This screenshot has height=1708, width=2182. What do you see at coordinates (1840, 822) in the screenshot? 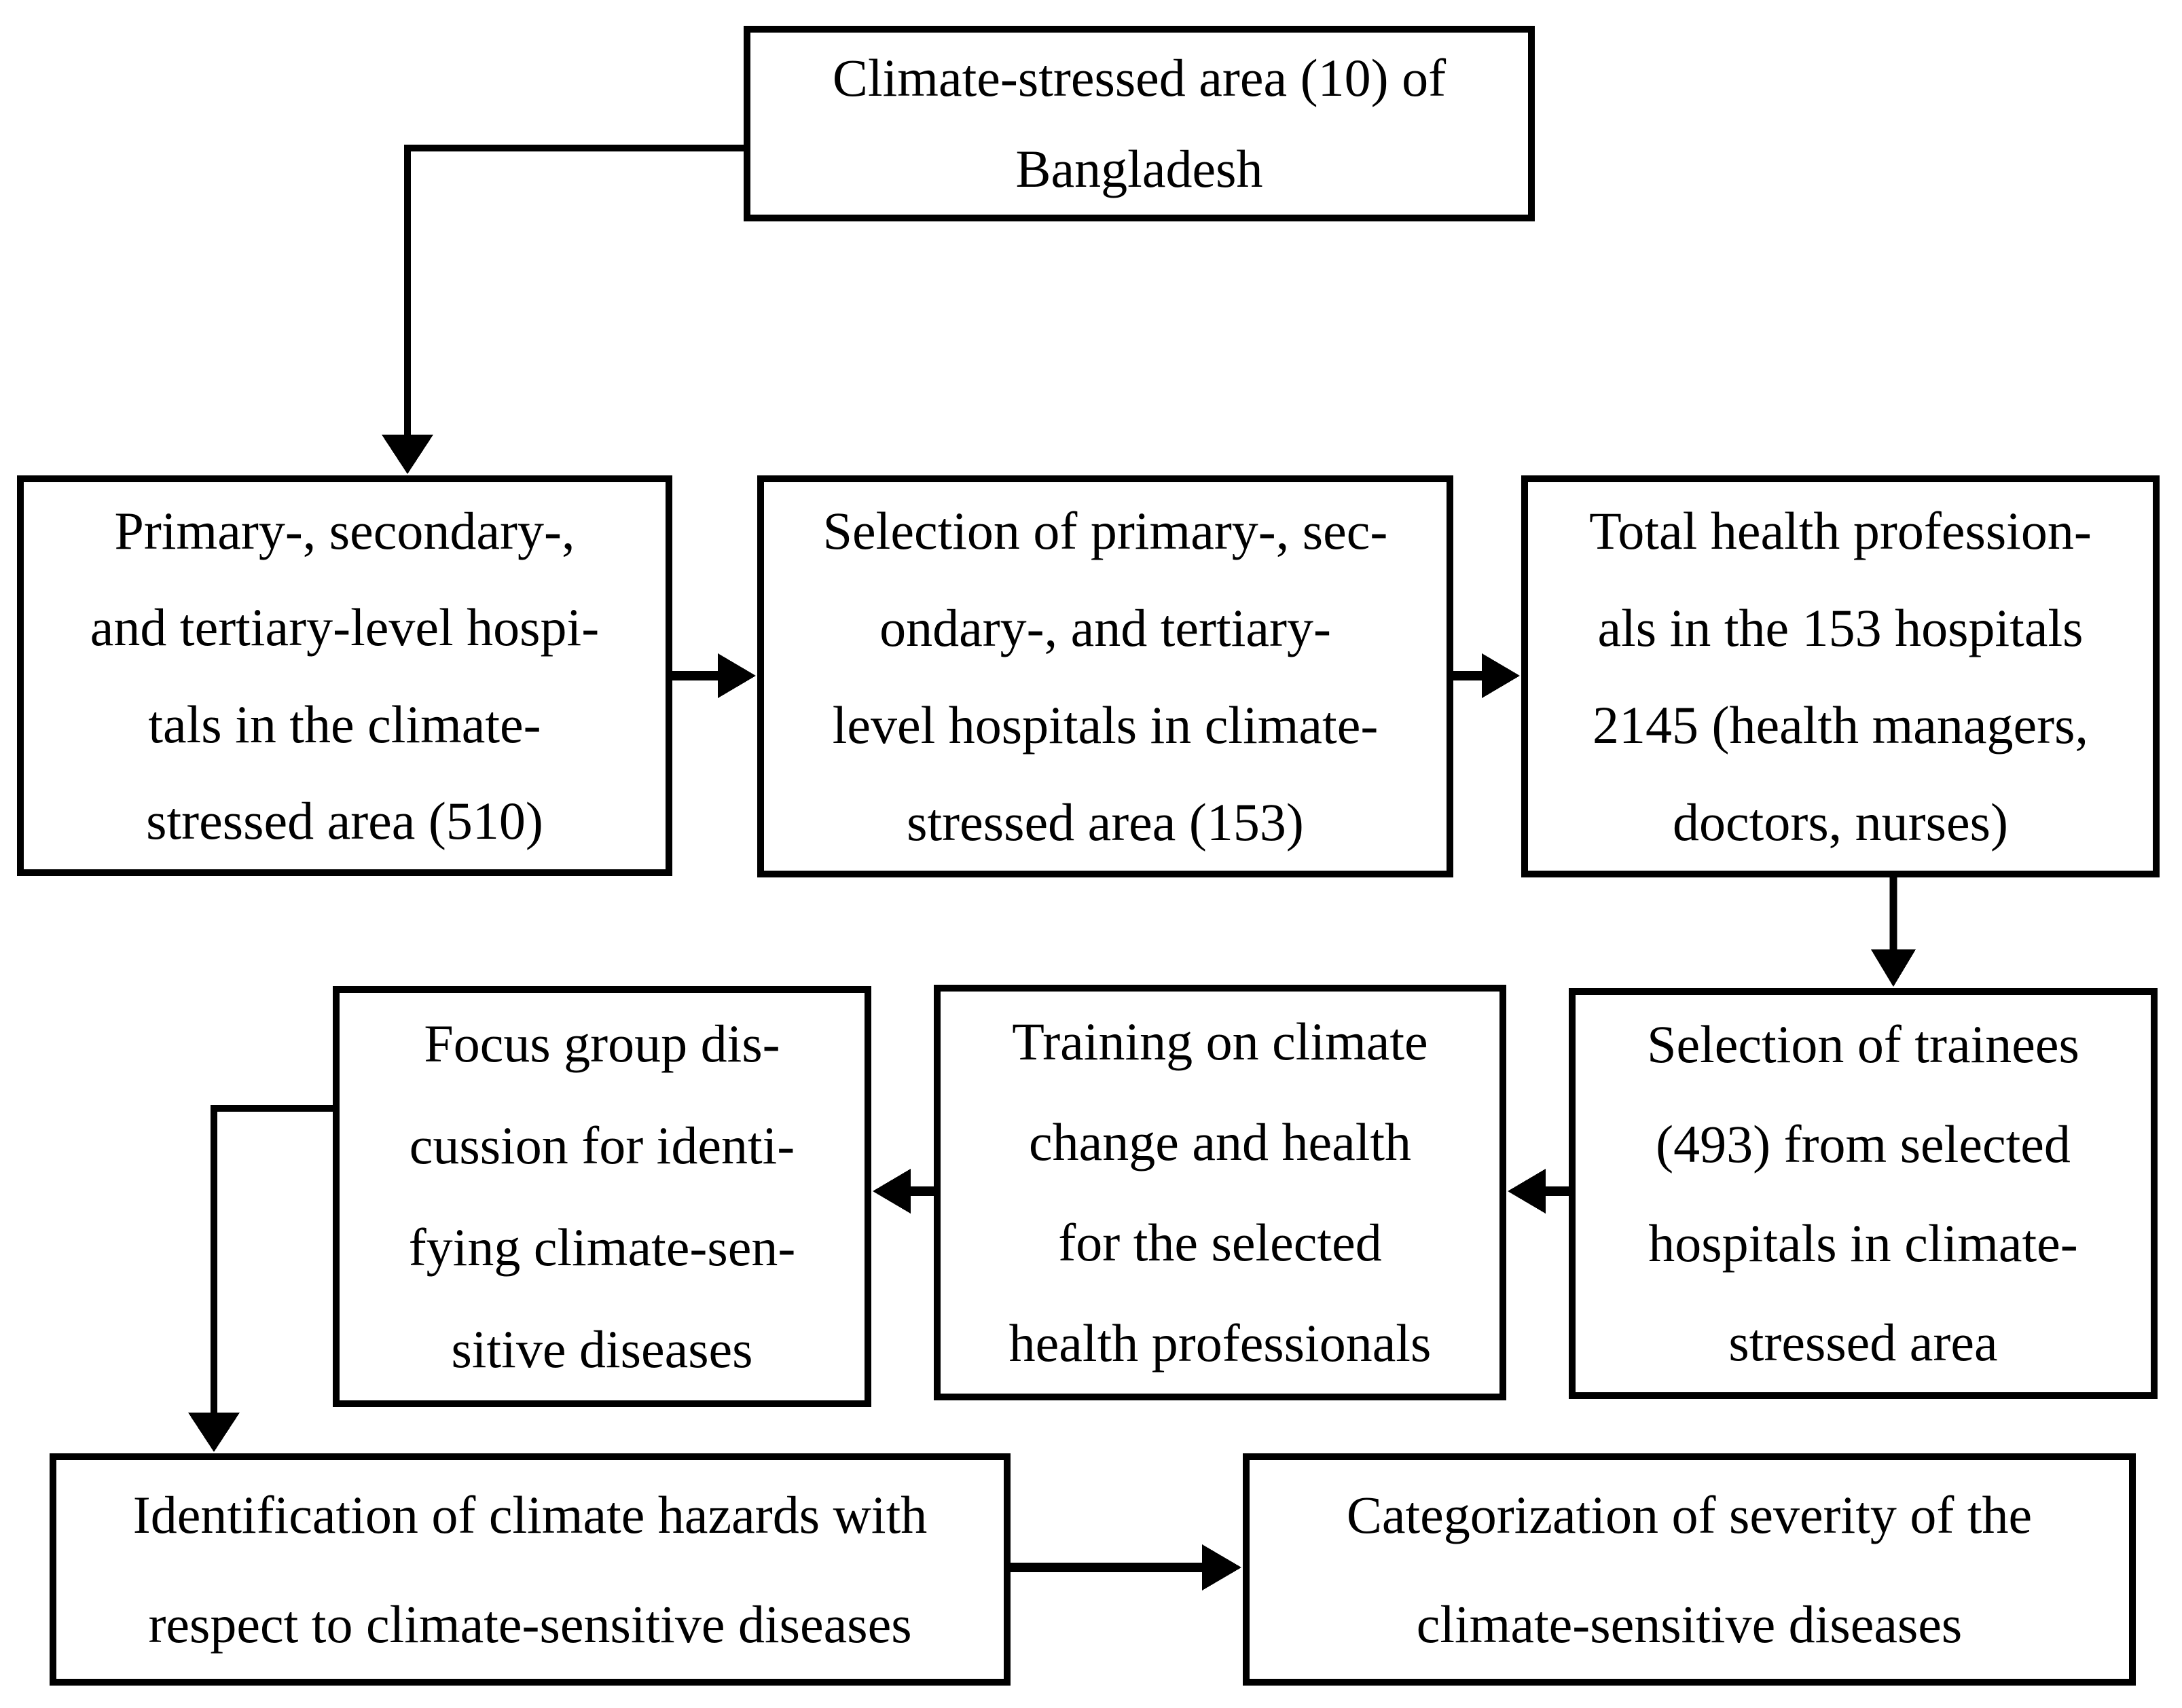
I see `node-text-line: doctors, nurses)` at bounding box center [1840, 822].